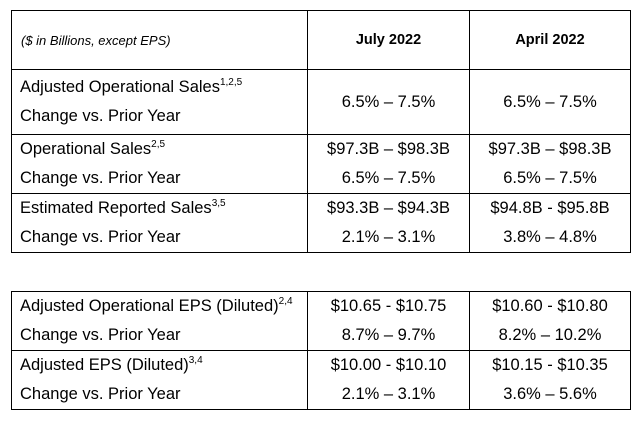 The height and width of the screenshot is (429, 640). What do you see at coordinates (550, 149) in the screenshot?
I see `april-value: $97.3B – $98.3B` at bounding box center [550, 149].